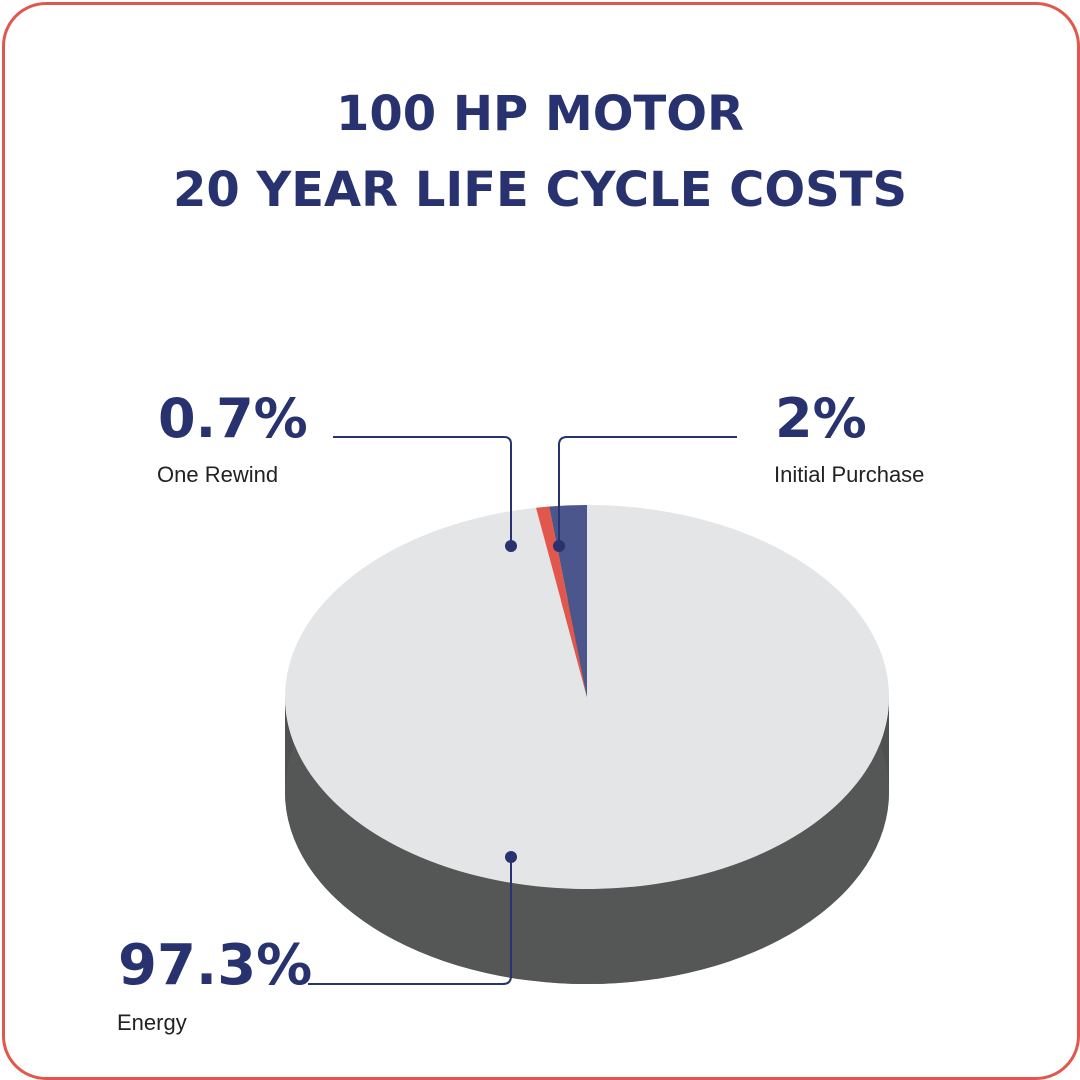  What do you see at coordinates (568, 601) in the screenshot?
I see `pie-slice-initial-purchase` at bounding box center [568, 601].